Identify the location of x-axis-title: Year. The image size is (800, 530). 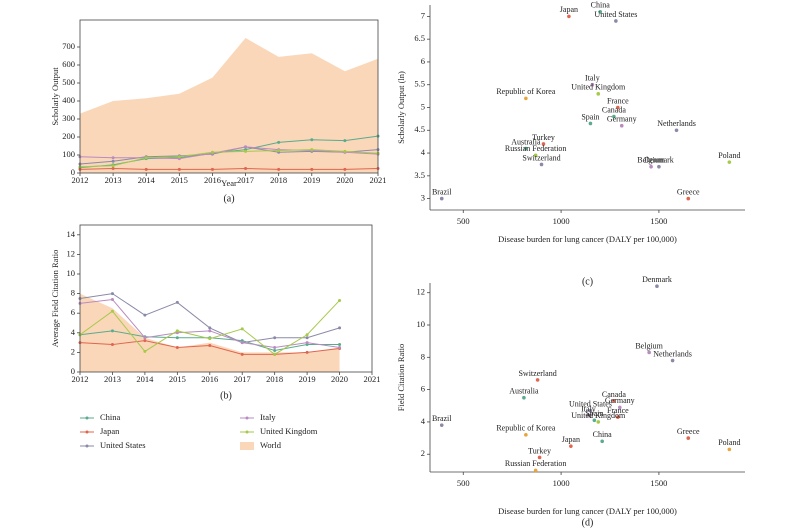
(229, 183).